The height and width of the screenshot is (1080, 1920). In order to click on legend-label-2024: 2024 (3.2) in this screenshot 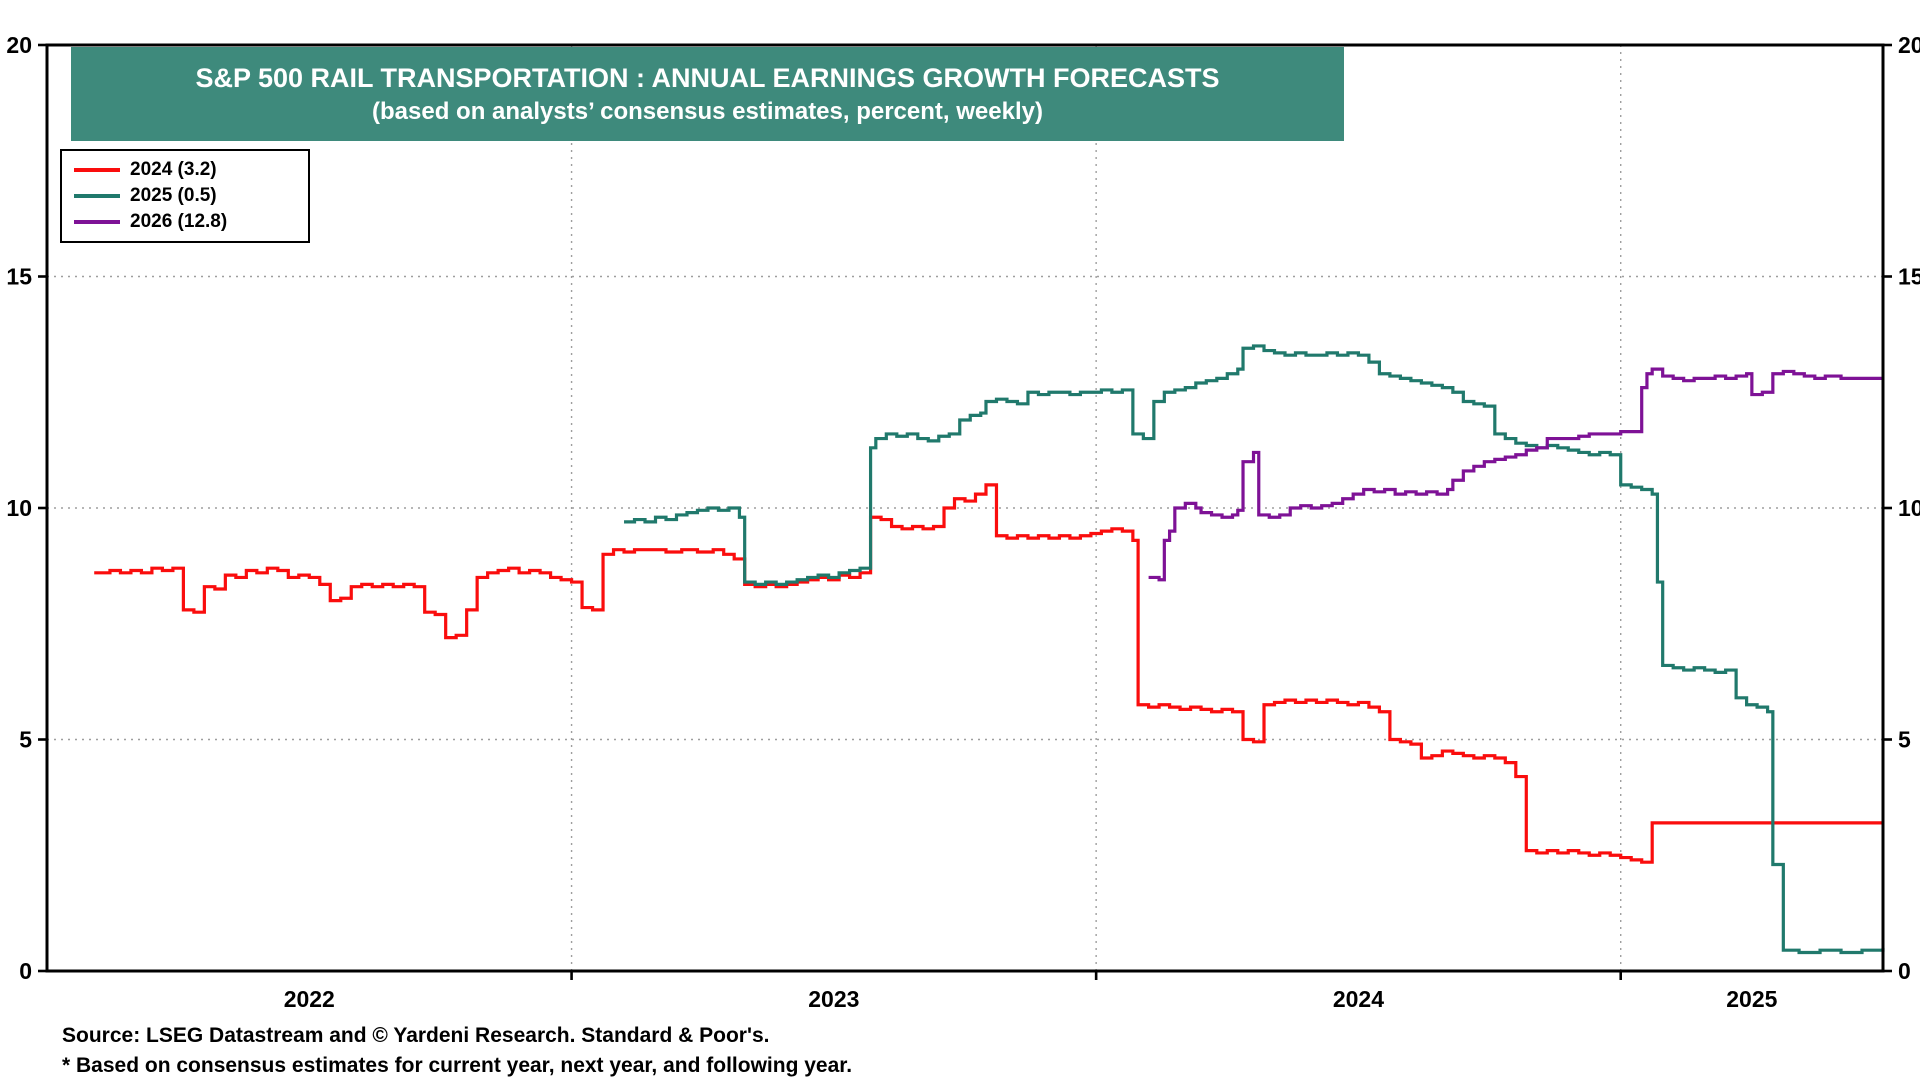, I will do `click(173, 169)`.